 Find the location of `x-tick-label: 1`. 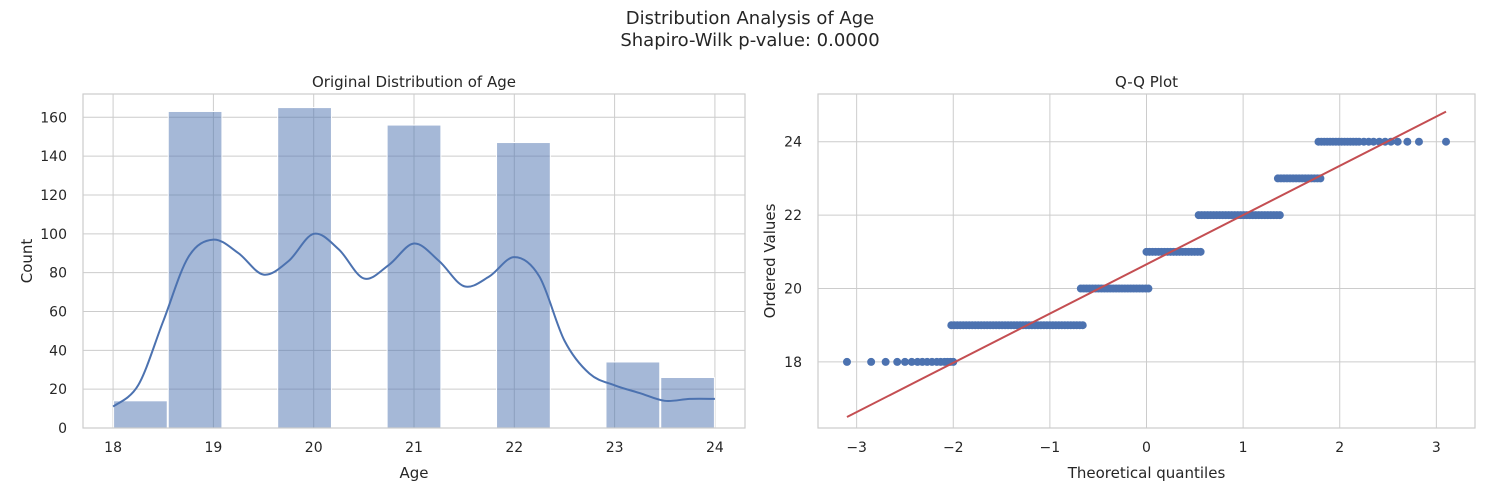

x-tick-label: 1 is located at coordinates (1243, 448).